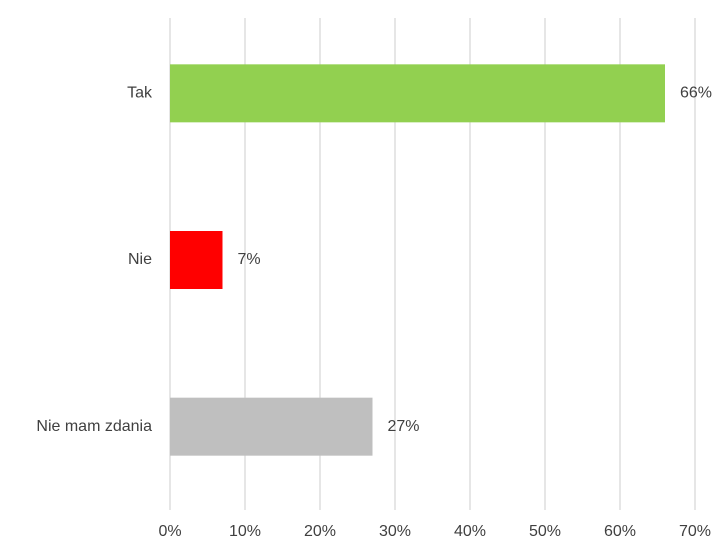 Image resolution: width=716 pixels, height=543 pixels. Describe the element at coordinates (249, 259) in the screenshot. I see `value-label: 7%` at that location.